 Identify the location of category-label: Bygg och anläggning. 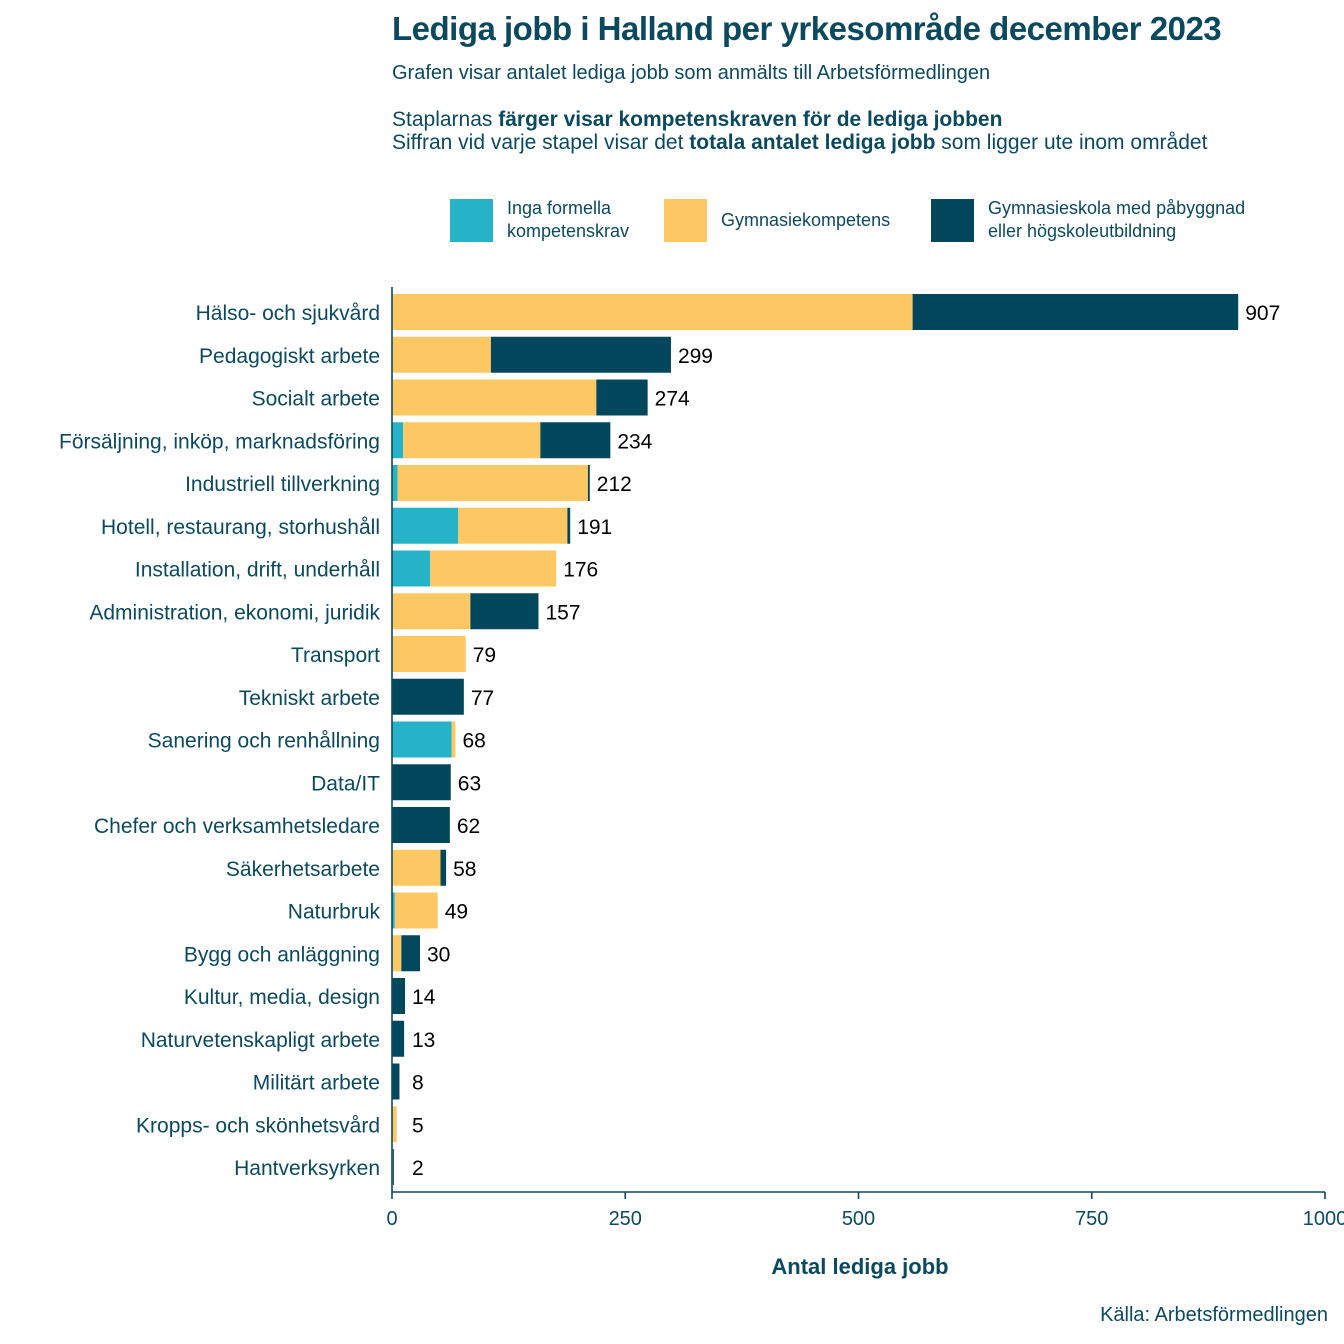
(282, 954).